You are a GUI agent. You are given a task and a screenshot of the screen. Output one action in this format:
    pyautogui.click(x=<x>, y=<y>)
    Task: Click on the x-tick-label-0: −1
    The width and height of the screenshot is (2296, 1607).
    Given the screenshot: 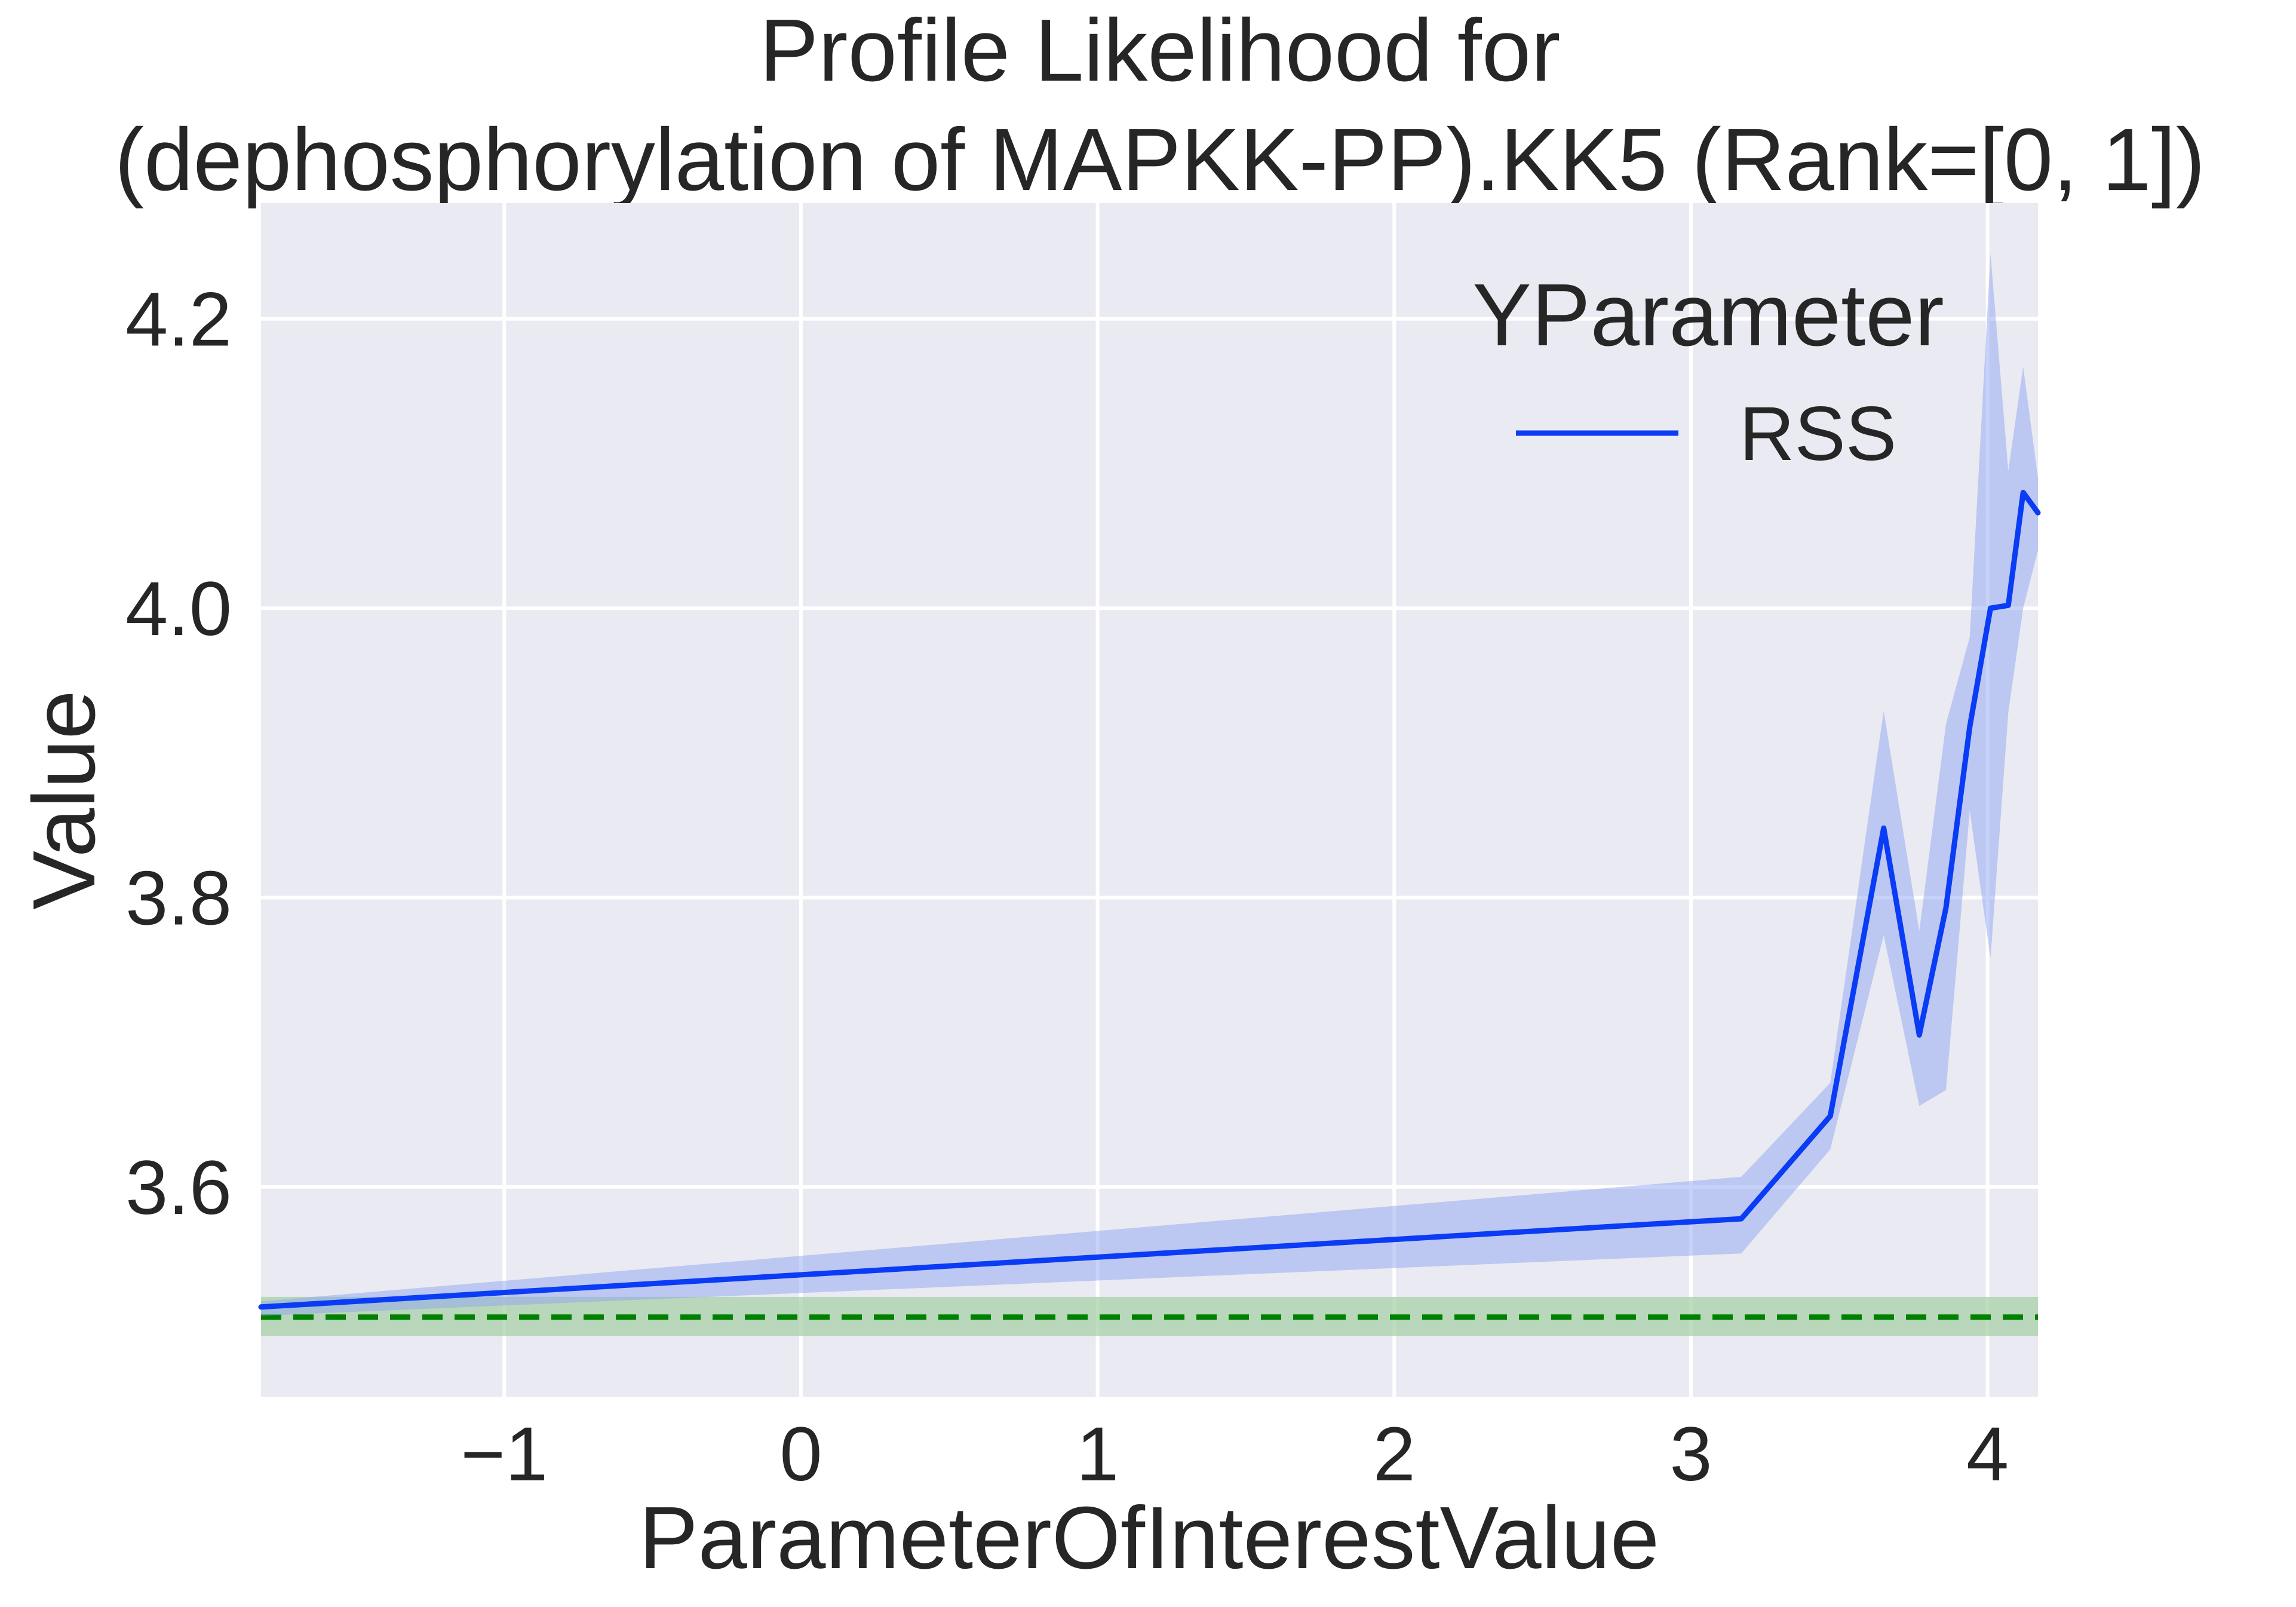 What is the action you would take?
    pyautogui.click(x=504, y=1454)
    